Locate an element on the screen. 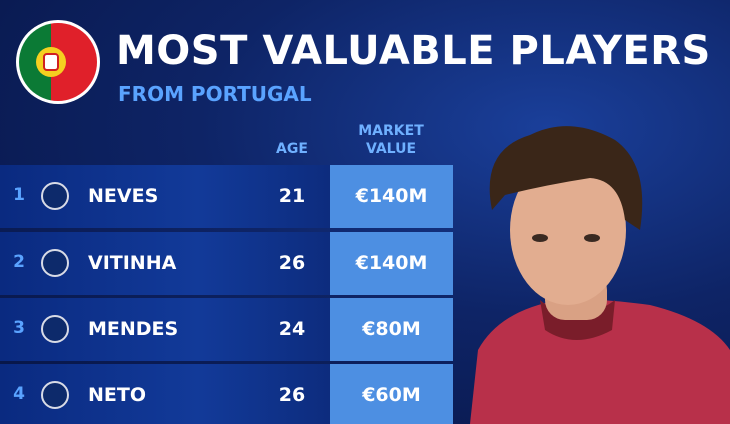 The width and height of the screenshot is (730, 424). age: 24 is located at coordinates (292, 329).